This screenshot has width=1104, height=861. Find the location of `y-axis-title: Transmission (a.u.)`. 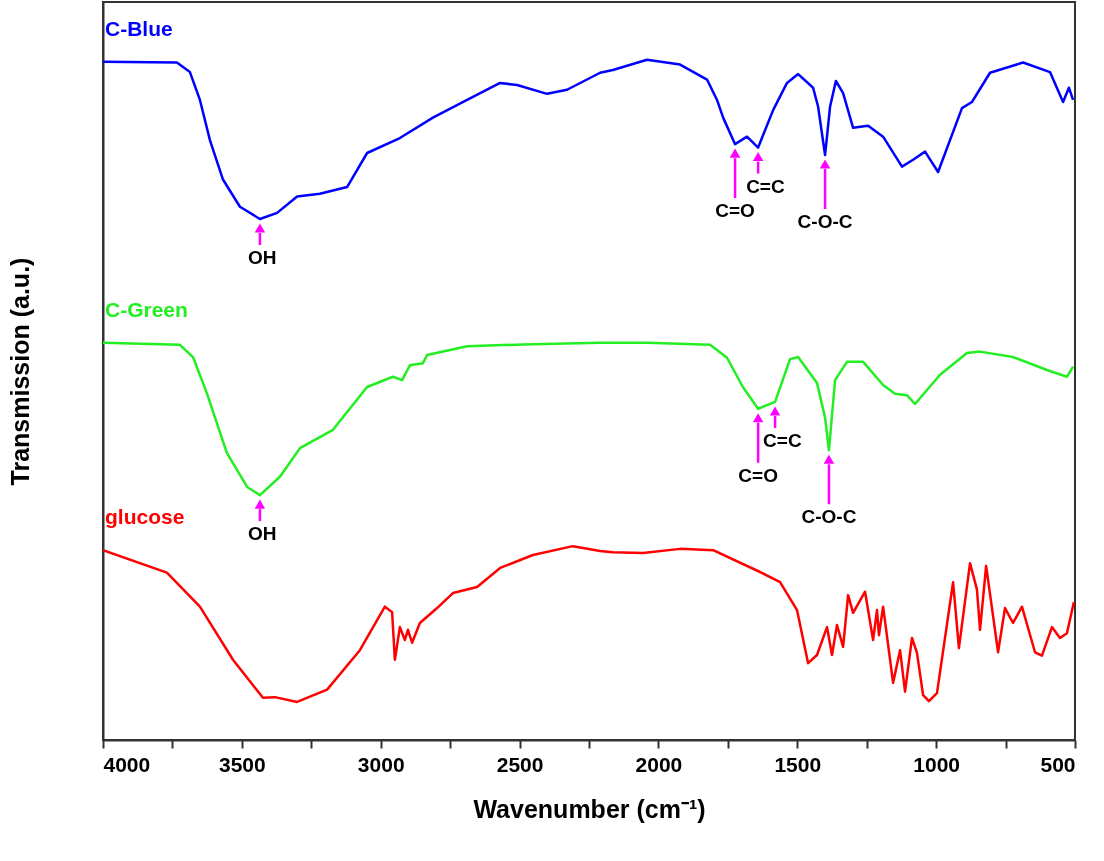

y-axis-title: Transmission (a.u.) is located at coordinates (19, 371).